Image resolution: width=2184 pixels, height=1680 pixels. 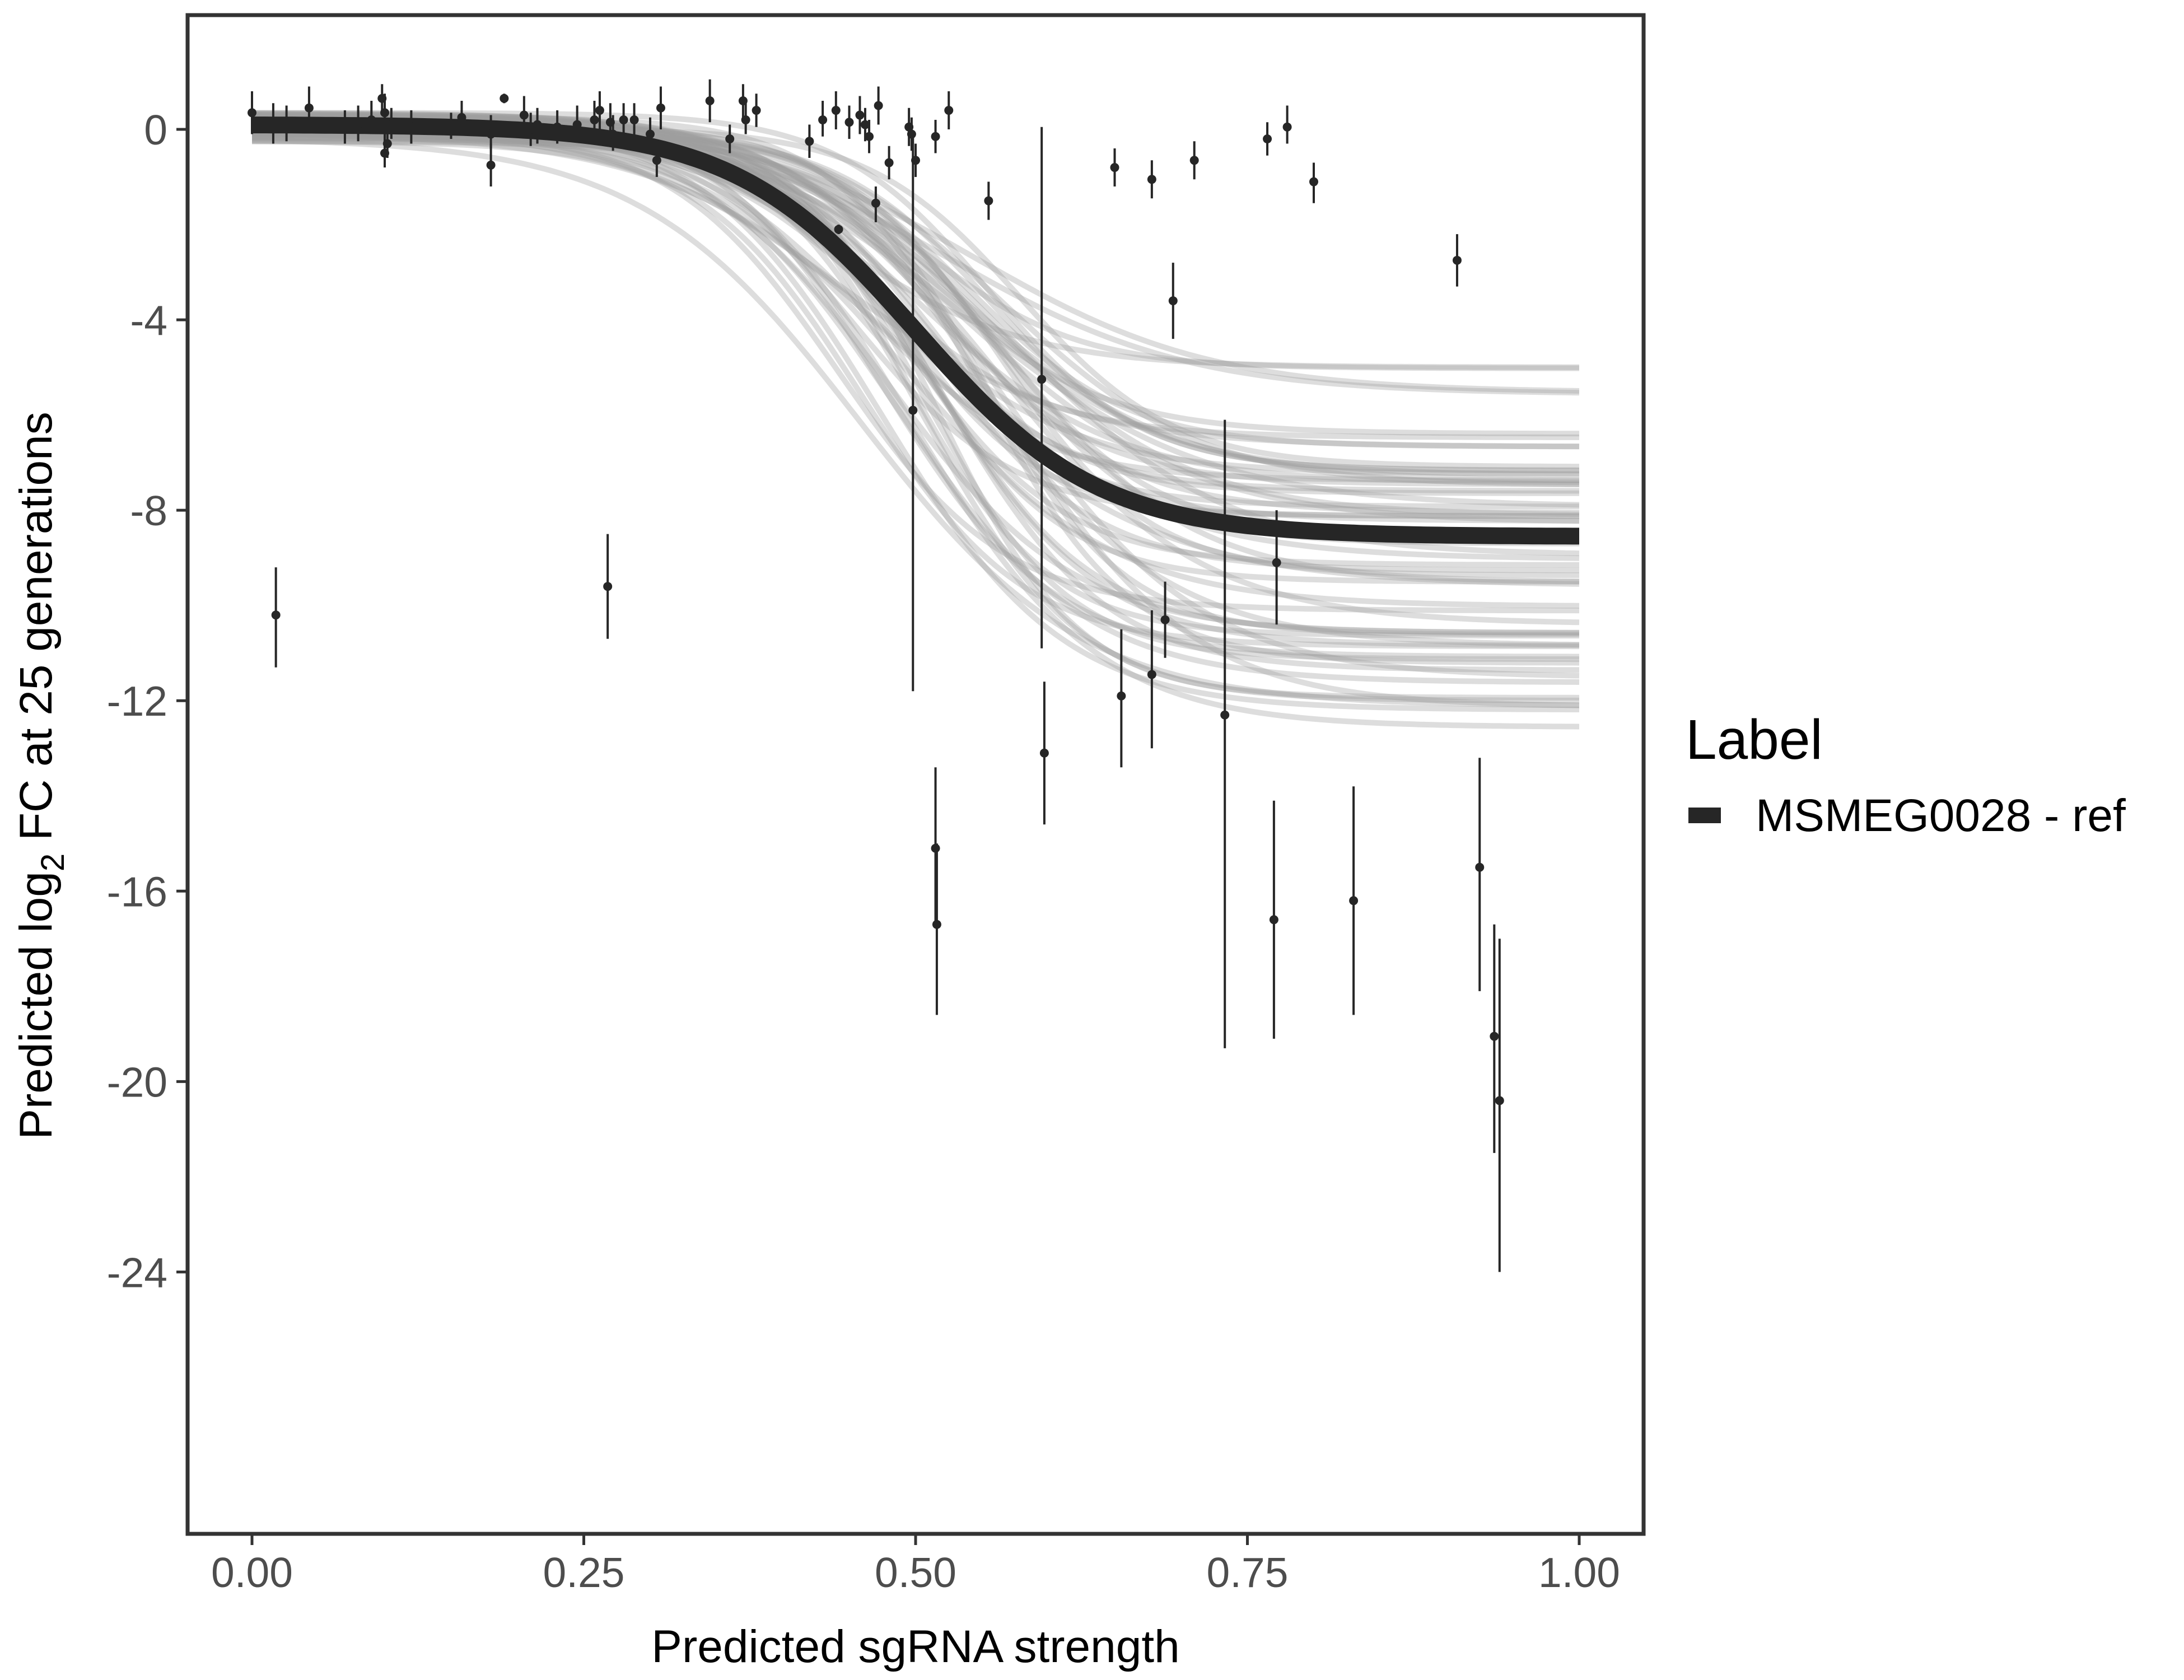 I want to click on y-axis-title-subscript: 2, so click(x=53, y=862).